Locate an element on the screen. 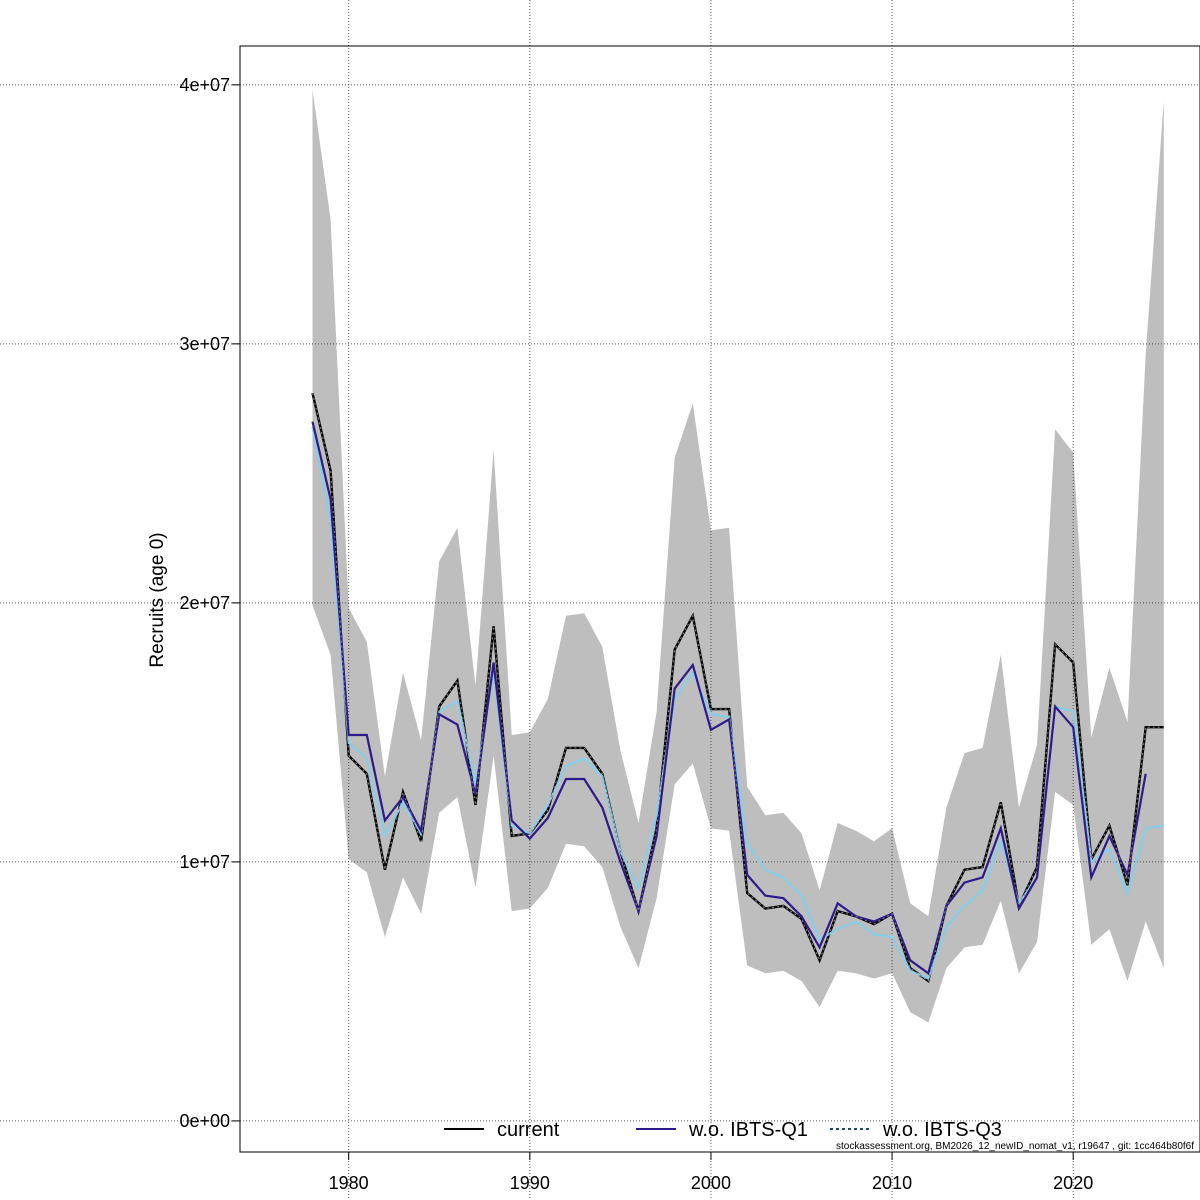  legend: current w.o. IBTS-Q1 w.o. IBTS-Q3 is located at coordinates (723, 1130).